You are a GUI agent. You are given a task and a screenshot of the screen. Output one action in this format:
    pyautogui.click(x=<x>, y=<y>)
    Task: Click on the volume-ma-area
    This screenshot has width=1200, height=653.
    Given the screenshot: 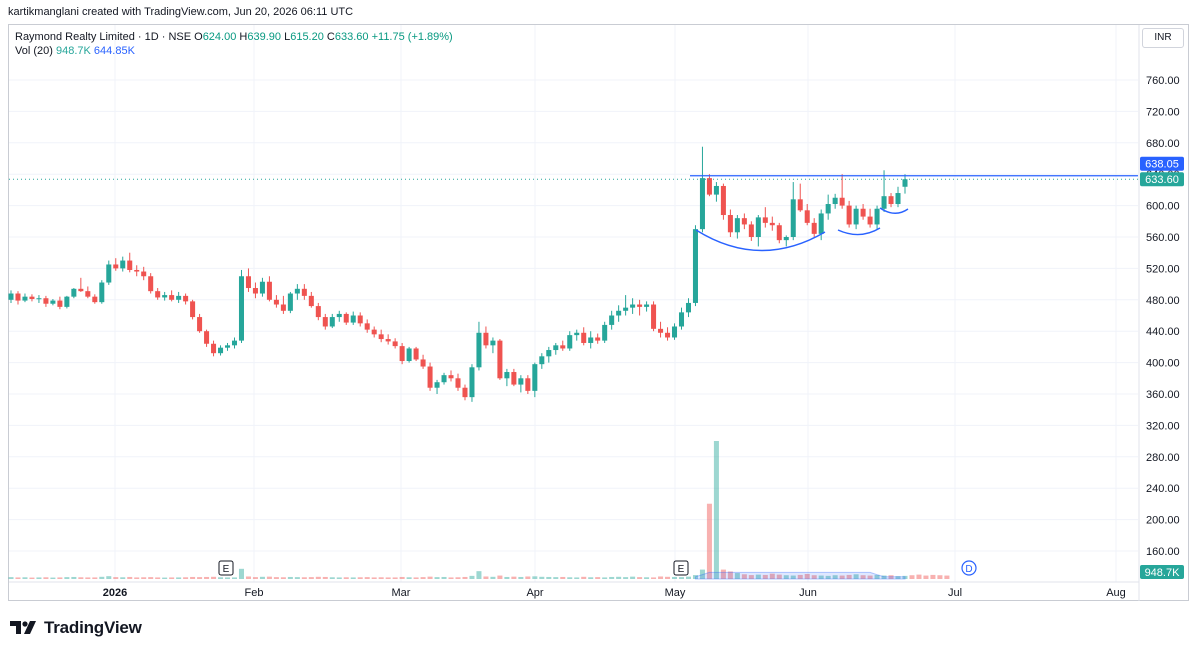 What is the action you would take?
    pyautogui.click(x=800, y=575)
    